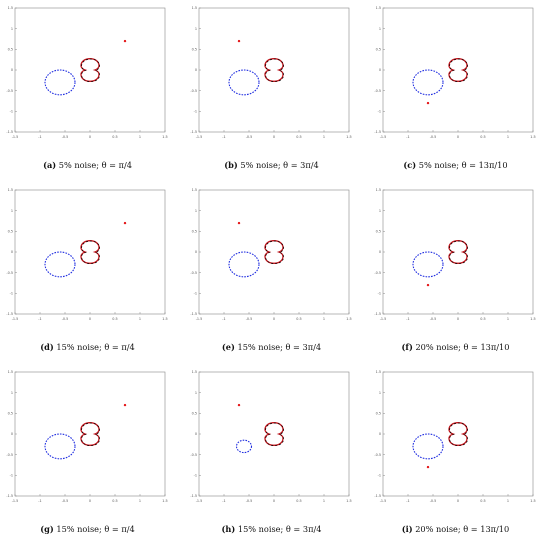 This screenshot has height=542, width=550. I want to click on caption-text: 15% noise; θ = 3π/4, so click(279, 347).